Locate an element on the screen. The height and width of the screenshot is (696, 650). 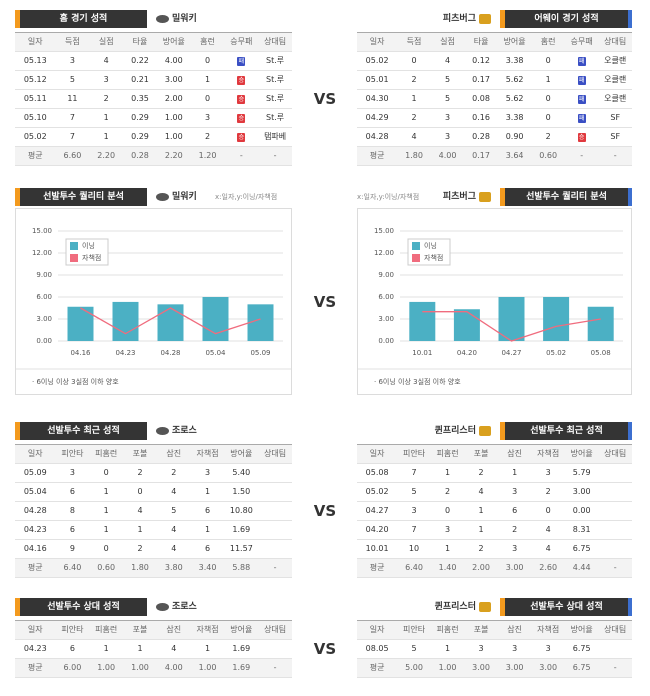
result-badge: 승 is located at coordinates (241, 137).